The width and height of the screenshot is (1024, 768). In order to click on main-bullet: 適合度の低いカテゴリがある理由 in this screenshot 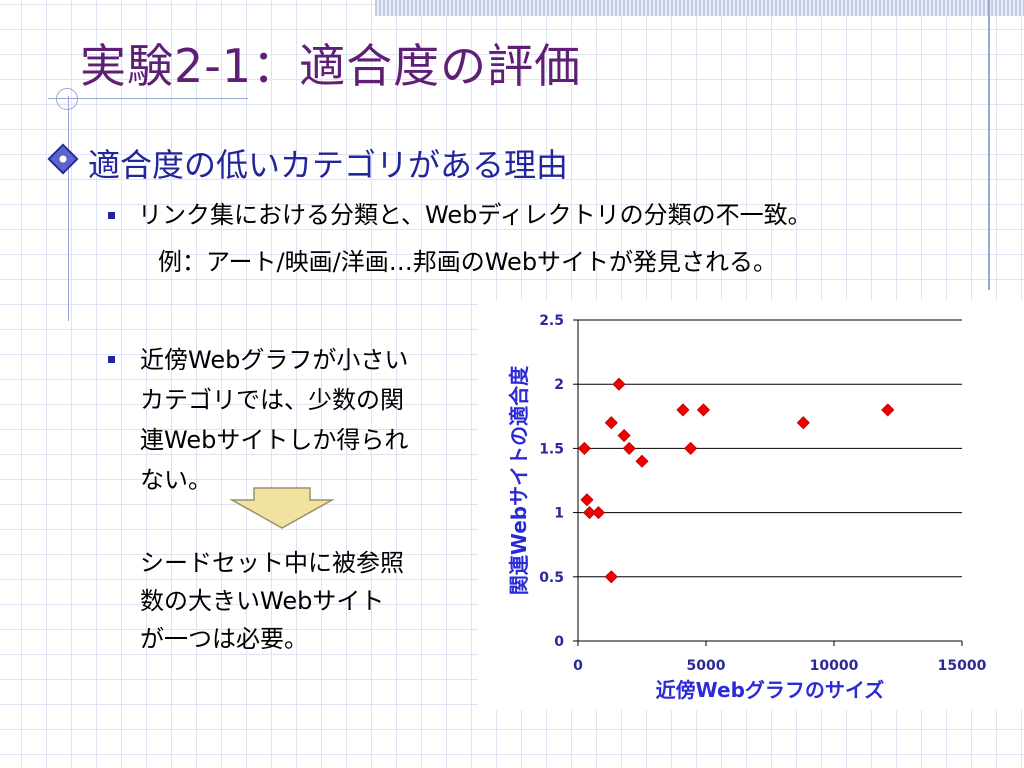, I will do `click(308, 163)`.